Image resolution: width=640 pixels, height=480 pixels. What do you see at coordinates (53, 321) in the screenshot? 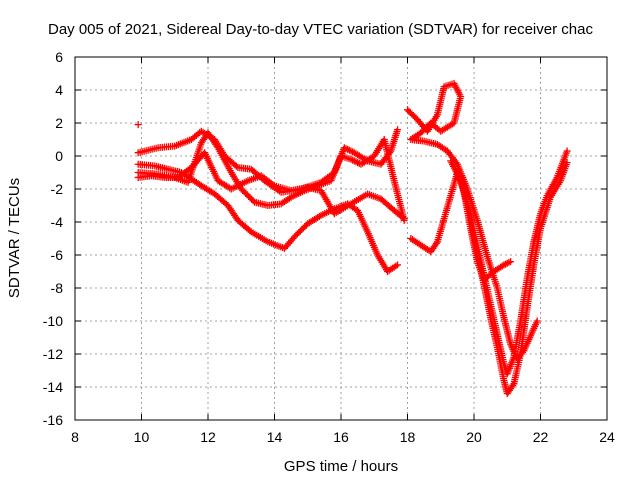
I see `y-tick-label: -10` at bounding box center [53, 321].